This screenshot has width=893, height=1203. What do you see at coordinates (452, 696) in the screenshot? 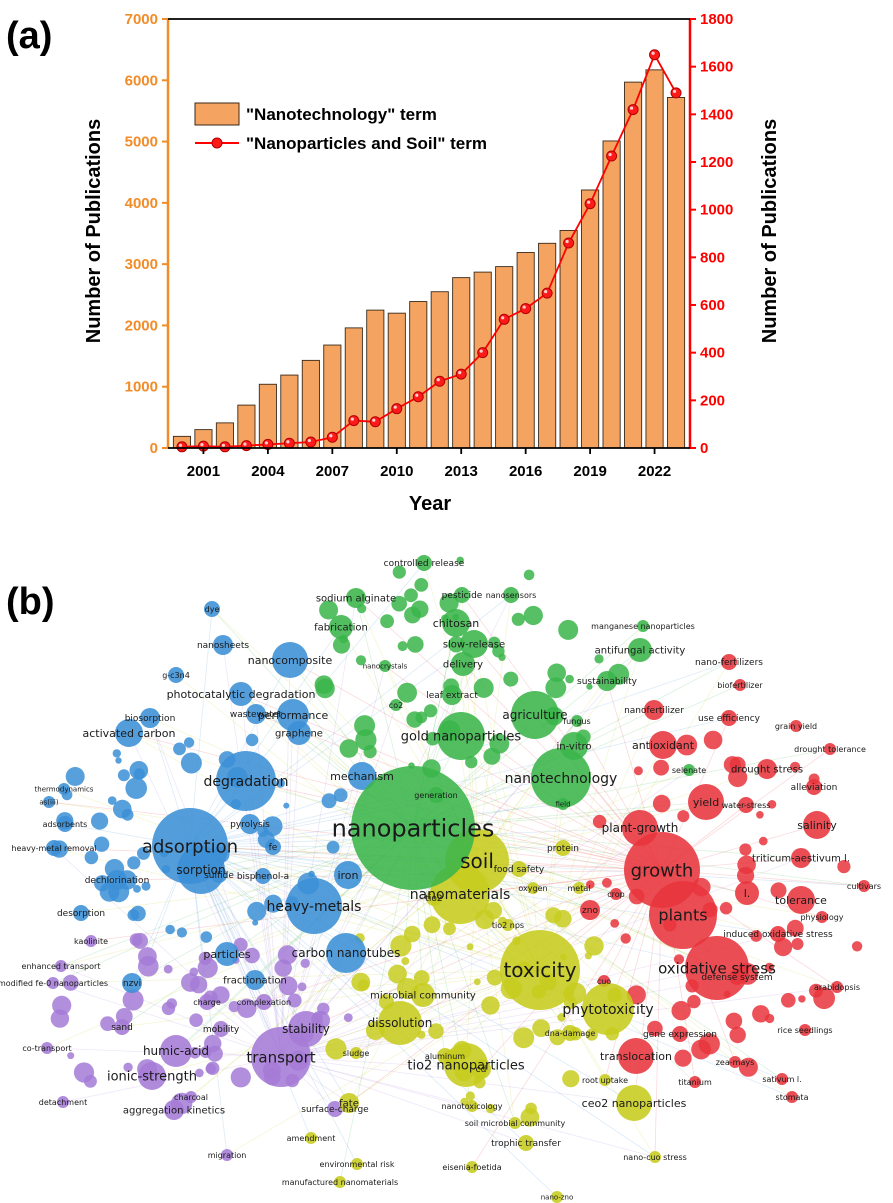
I see `network-term-label: leaf extract` at bounding box center [452, 696].